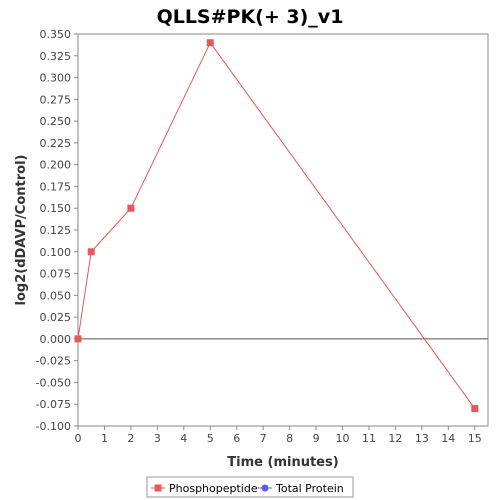  What do you see at coordinates (56, 317) in the screenshot?
I see `y-tick-label: 0.025` at bounding box center [56, 317].